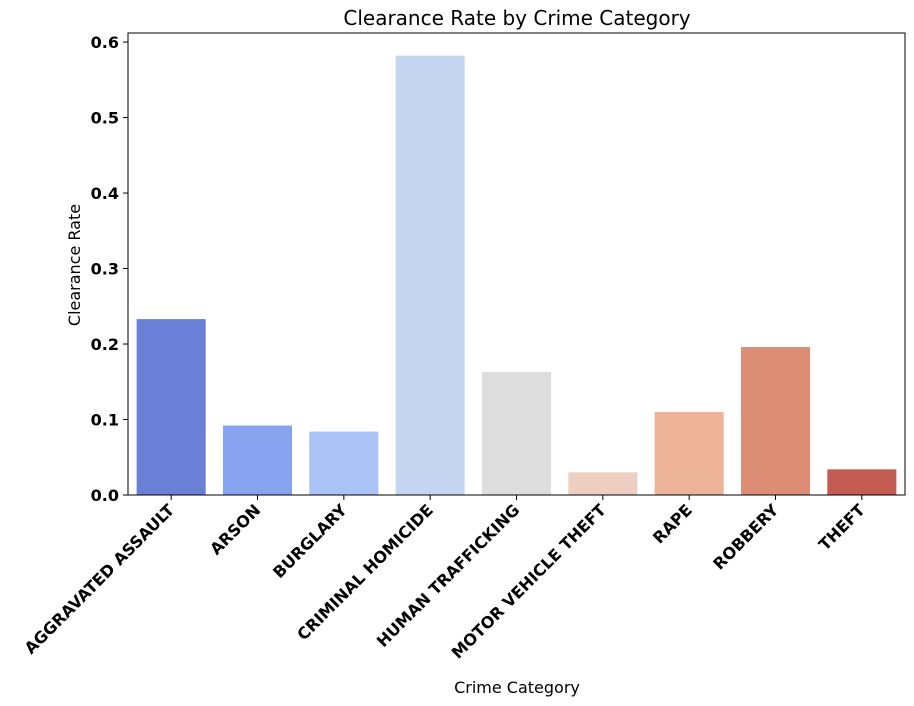 Image resolution: width=914 pixels, height=706 pixels. What do you see at coordinates (99, 578) in the screenshot?
I see `x-tick-label: AGGRAVATED ASSAULT` at bounding box center [99, 578].